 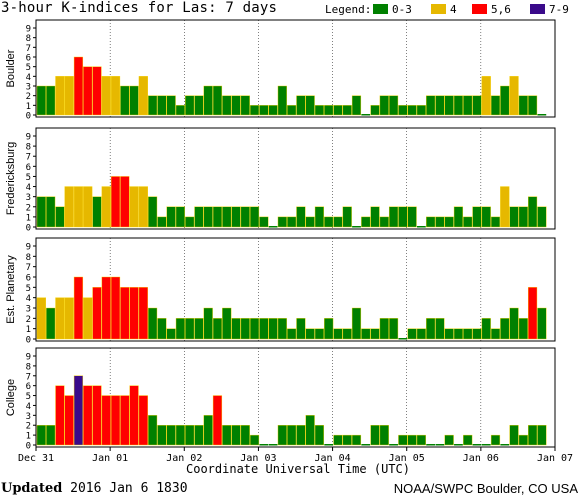 I want to click on y-tick-label: 5, so click(x=28, y=289).